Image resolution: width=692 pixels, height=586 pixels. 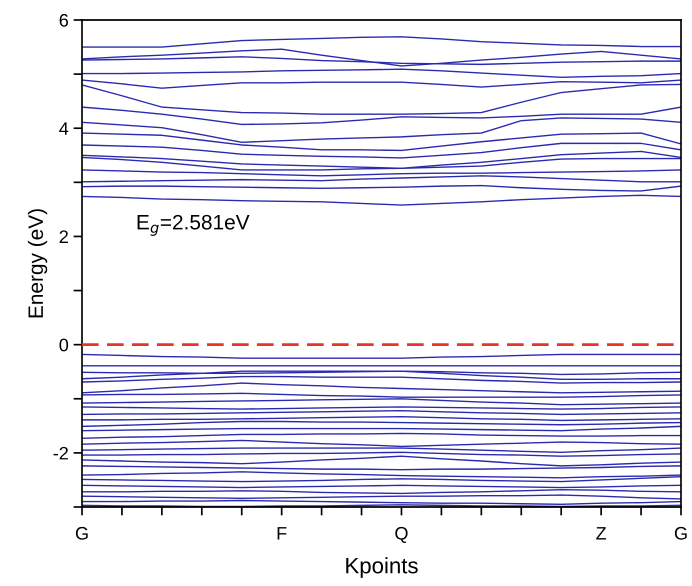 What do you see at coordinates (401, 534) in the screenshot?
I see `x-tick-label: Q` at bounding box center [401, 534].